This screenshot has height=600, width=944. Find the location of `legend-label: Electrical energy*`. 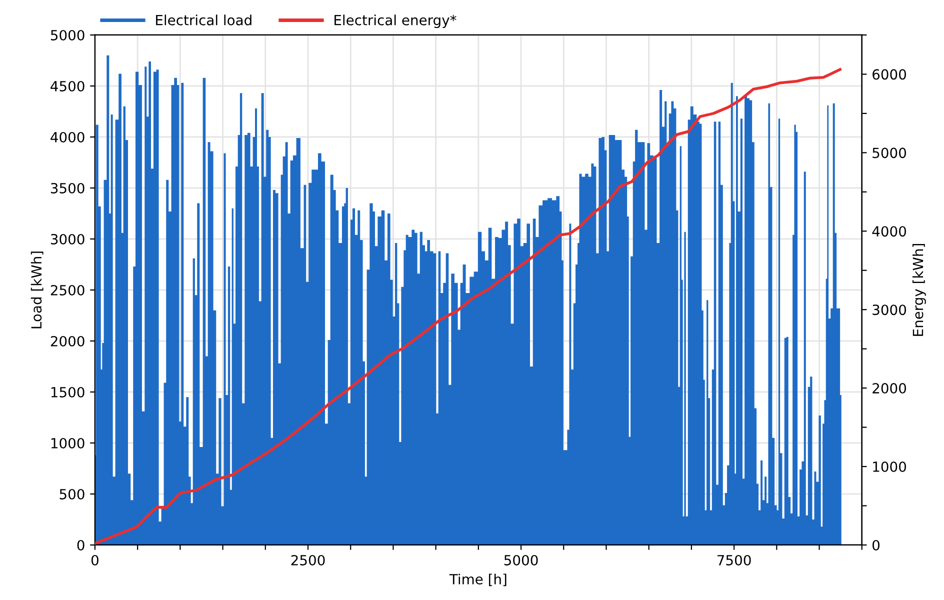

legend-label: Electrical energy* is located at coordinates (395, 21).